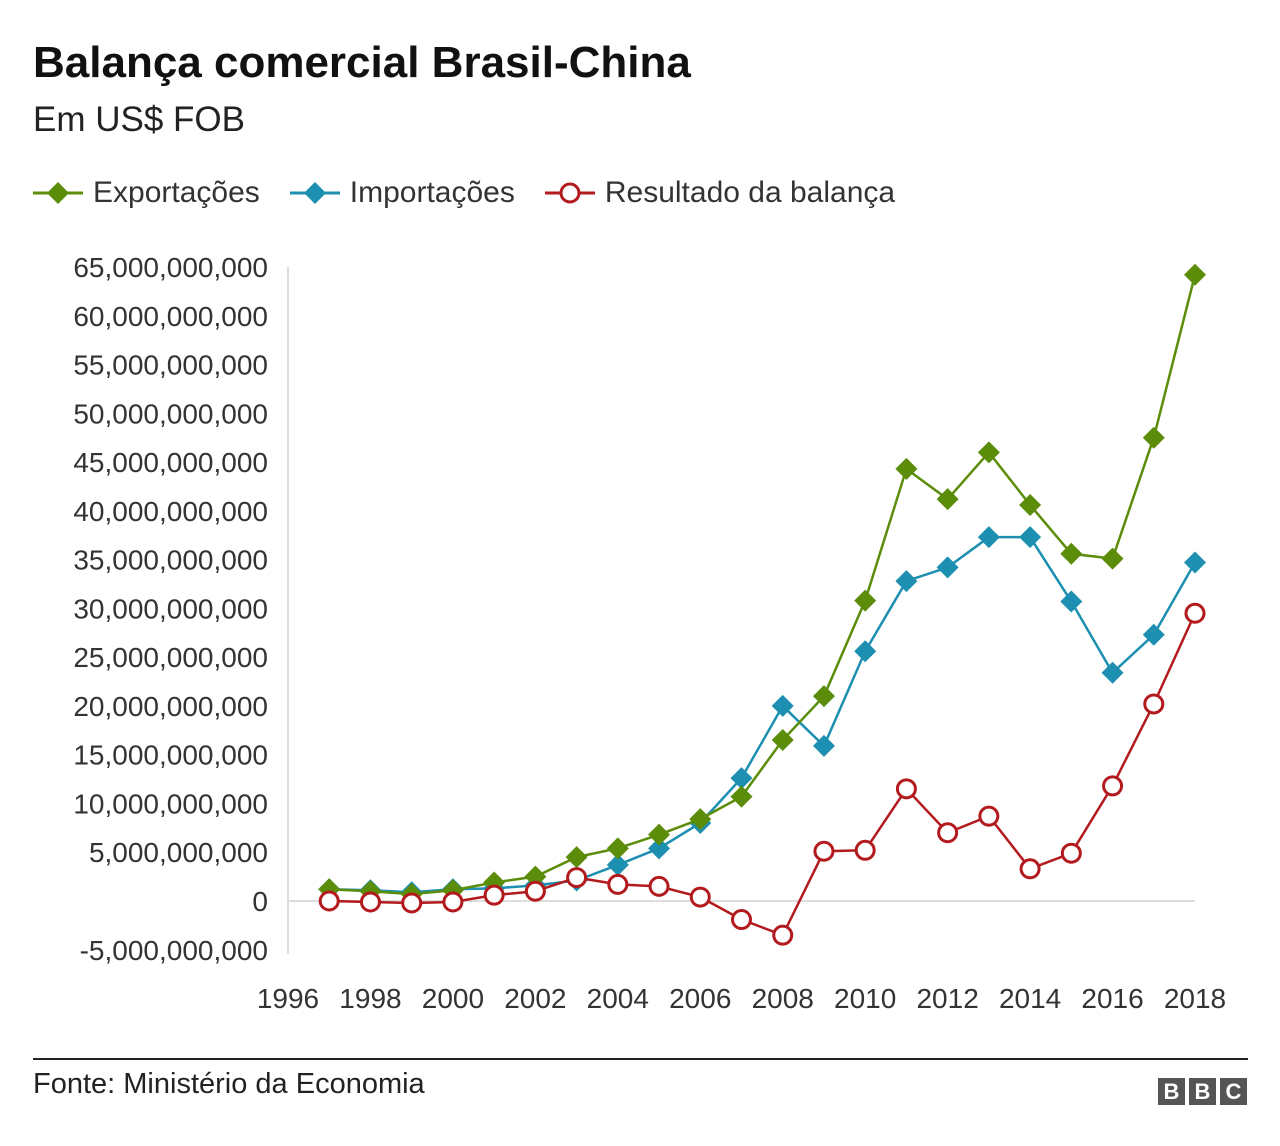  I want to click on y-tick-label: 35,000,000,000, so click(170, 560).